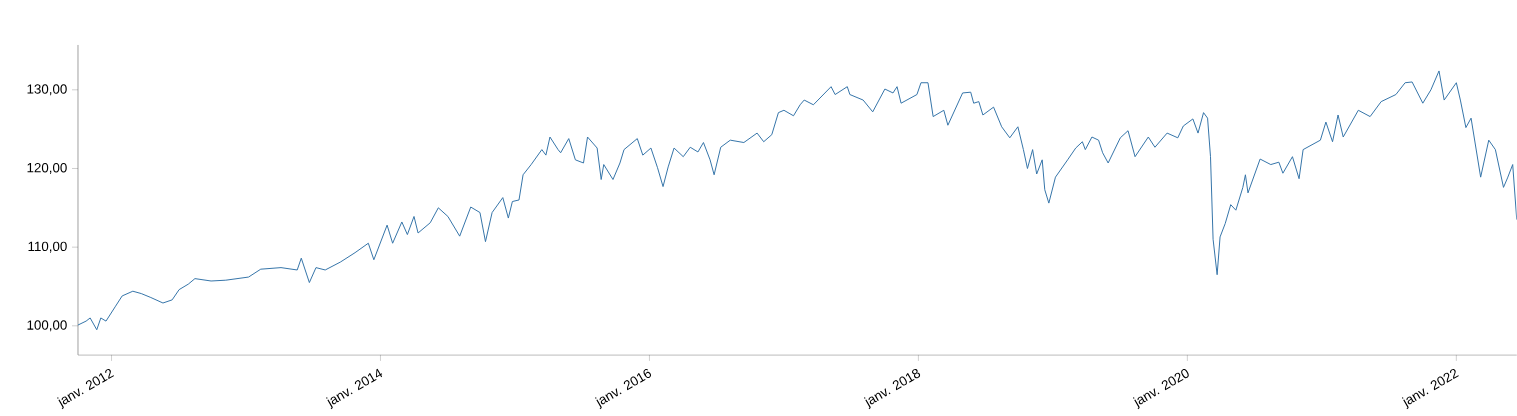  Describe the element at coordinates (86, 389) in the screenshot. I see `x-tick-label: janv. 2012` at that location.